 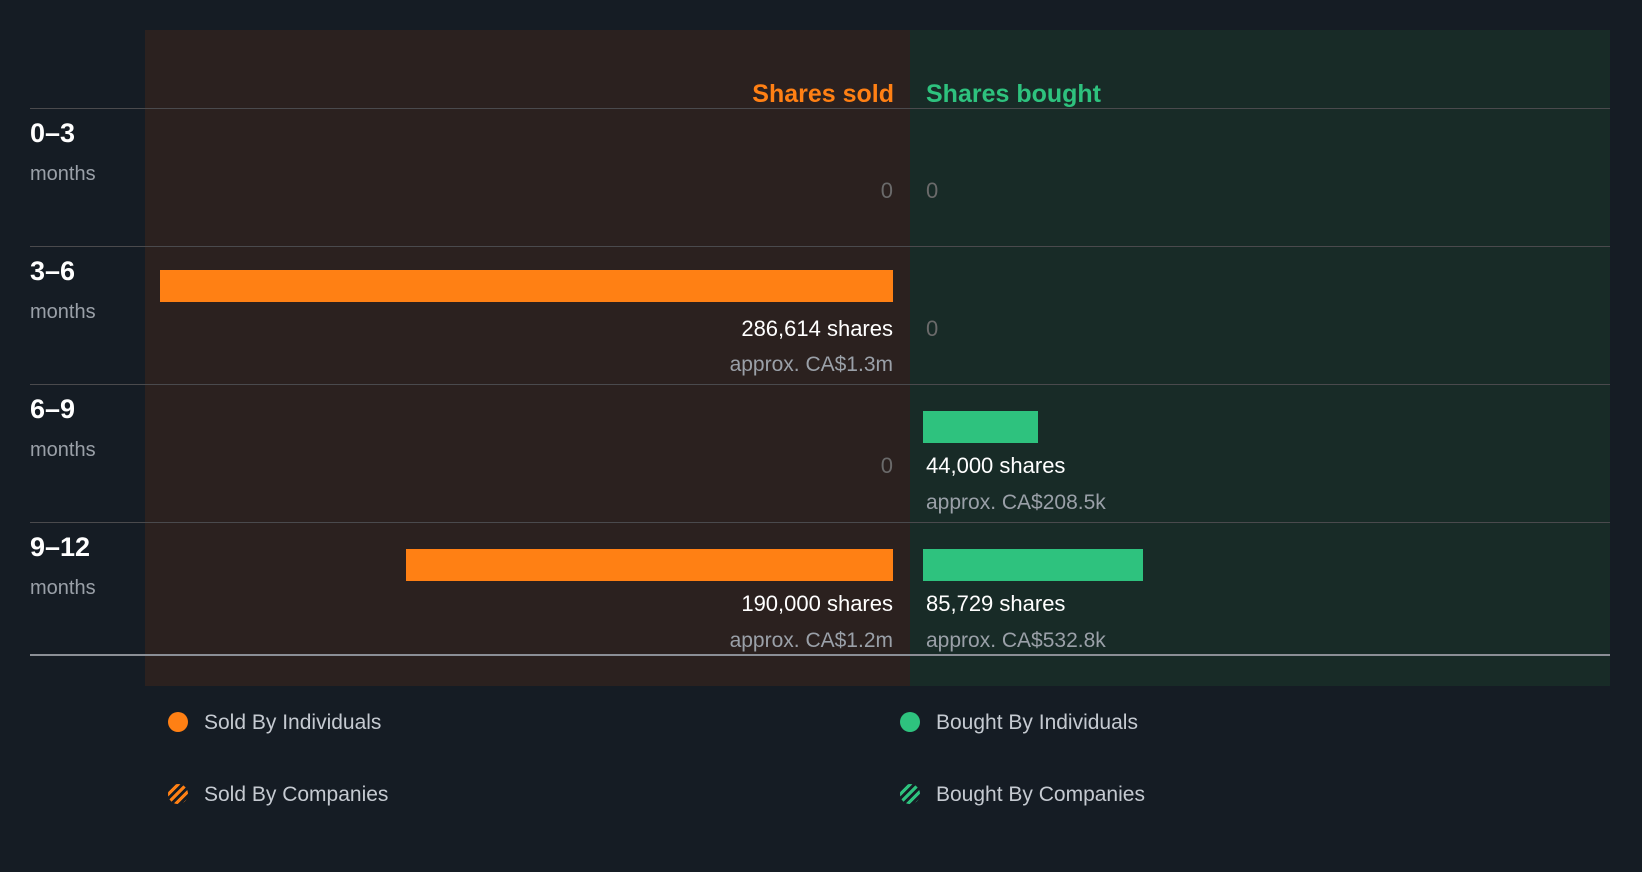 What do you see at coordinates (886, 190) in the screenshot?
I see `sold-shares-value-0-3: 0` at bounding box center [886, 190].